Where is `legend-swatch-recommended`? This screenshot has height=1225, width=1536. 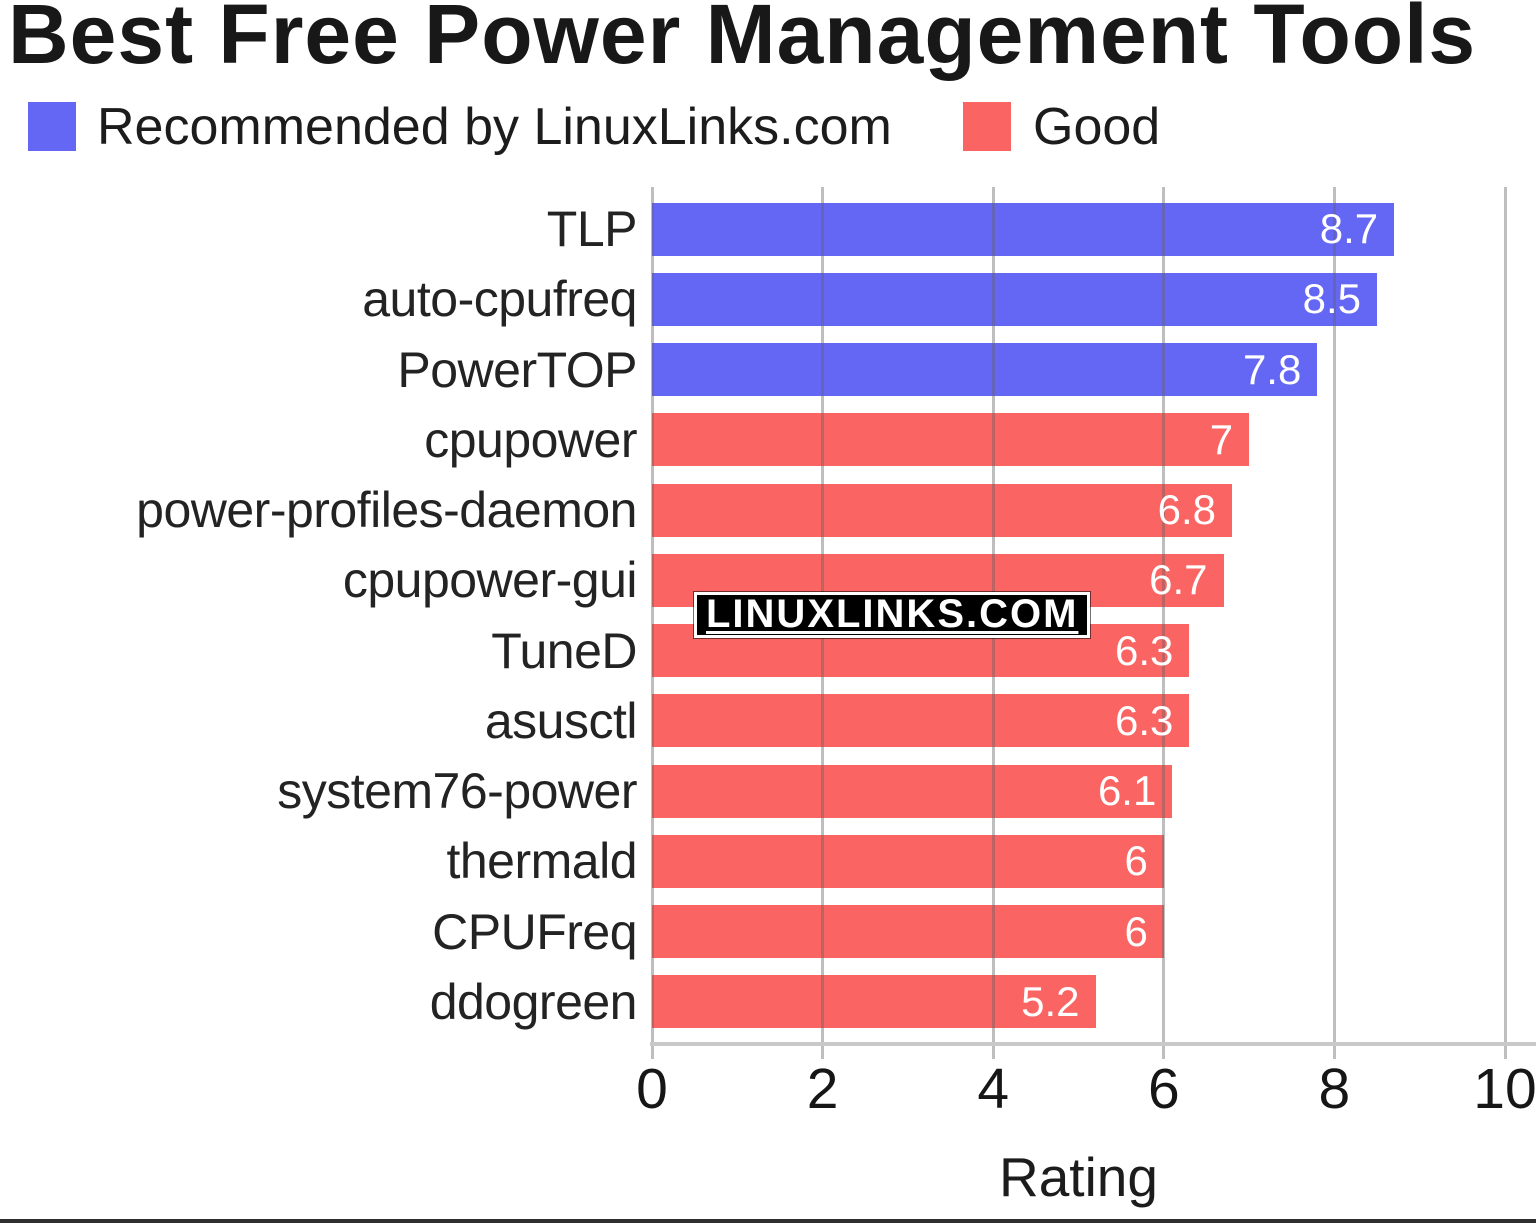
legend-swatch-recommended is located at coordinates (52, 126).